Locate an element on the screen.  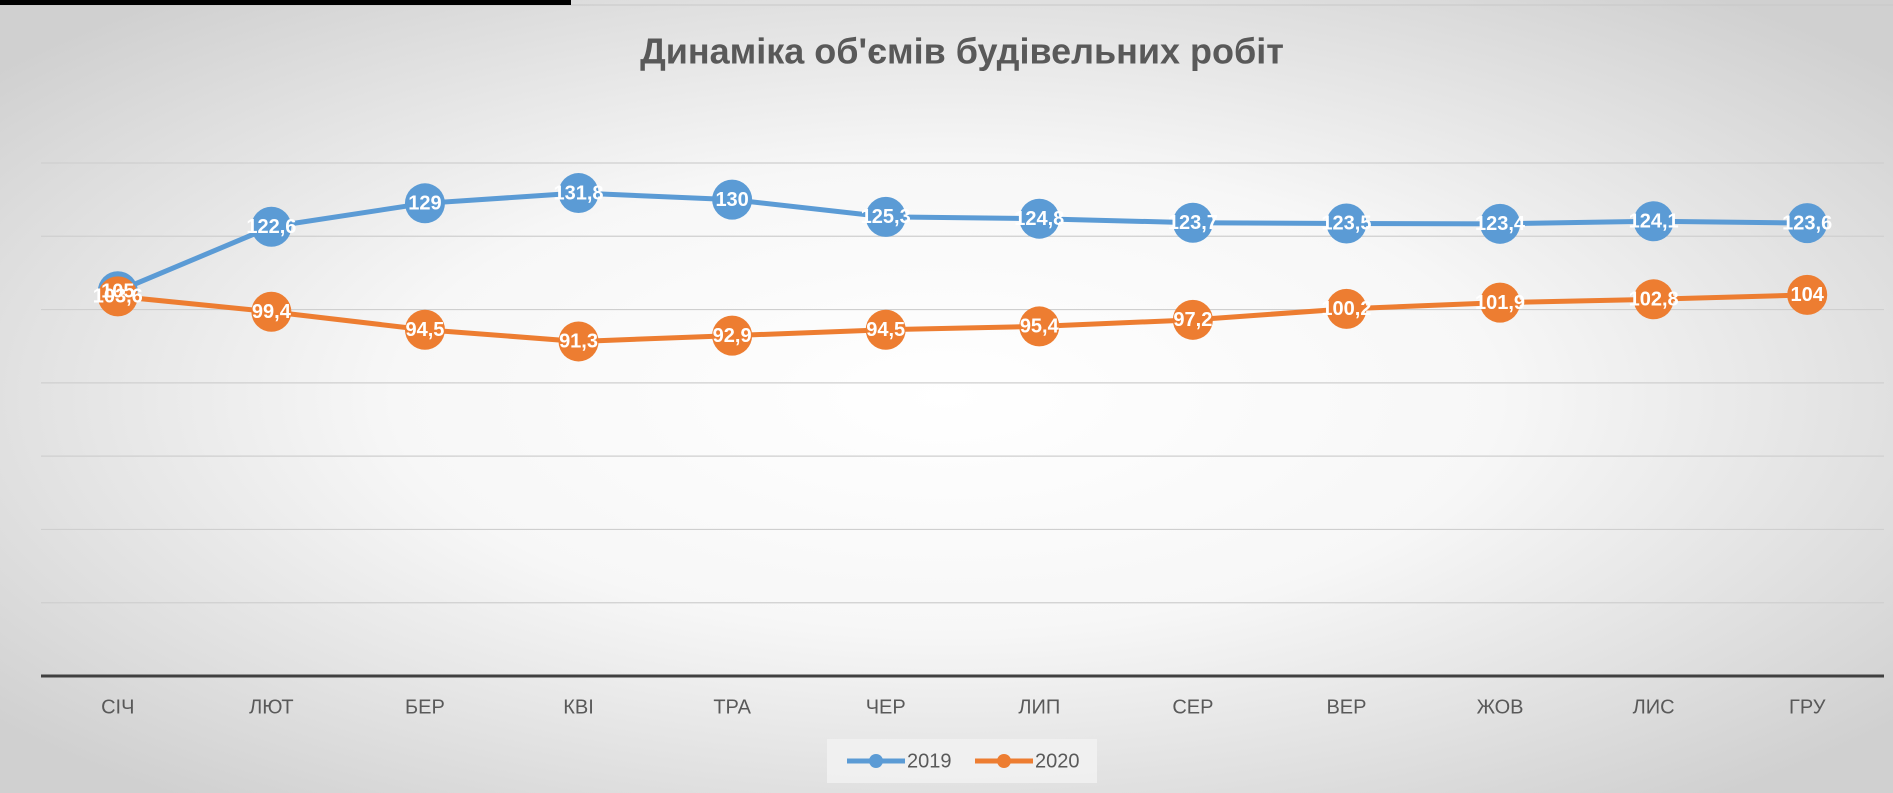
x-tick-label: СЕР is located at coordinates (1192, 707).